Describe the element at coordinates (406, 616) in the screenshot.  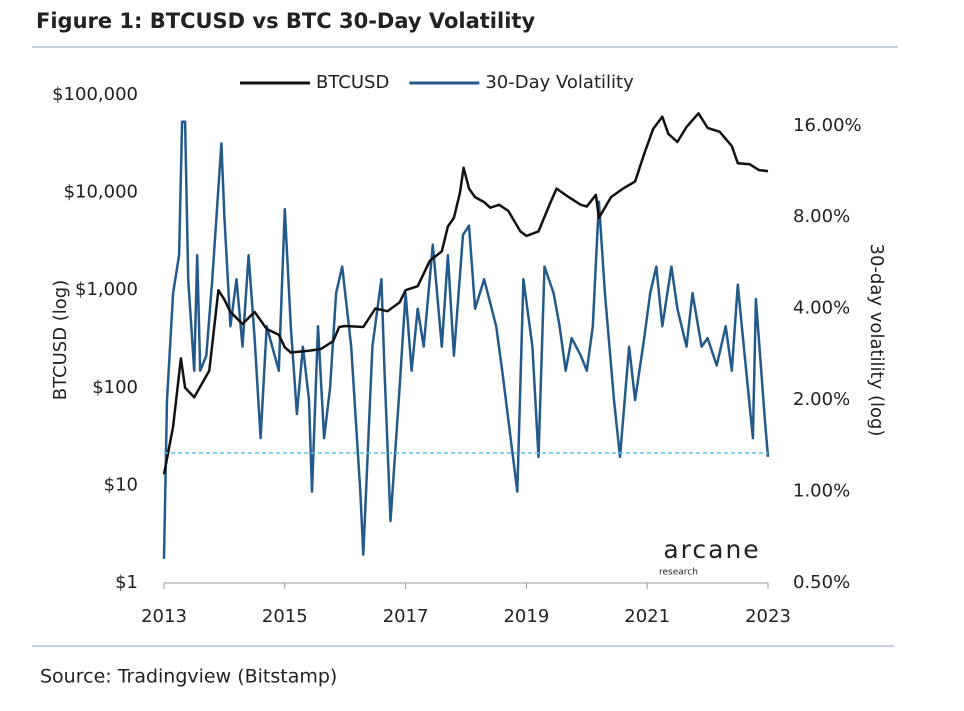
I see `x-tick-label: 2017` at that location.